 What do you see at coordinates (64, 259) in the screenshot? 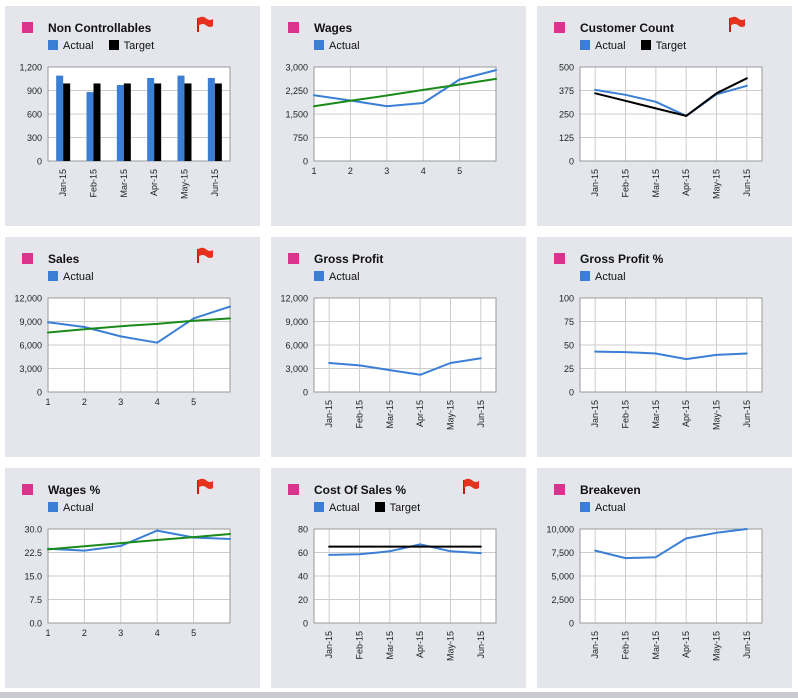
I see `card-title: Sales` at bounding box center [64, 259].